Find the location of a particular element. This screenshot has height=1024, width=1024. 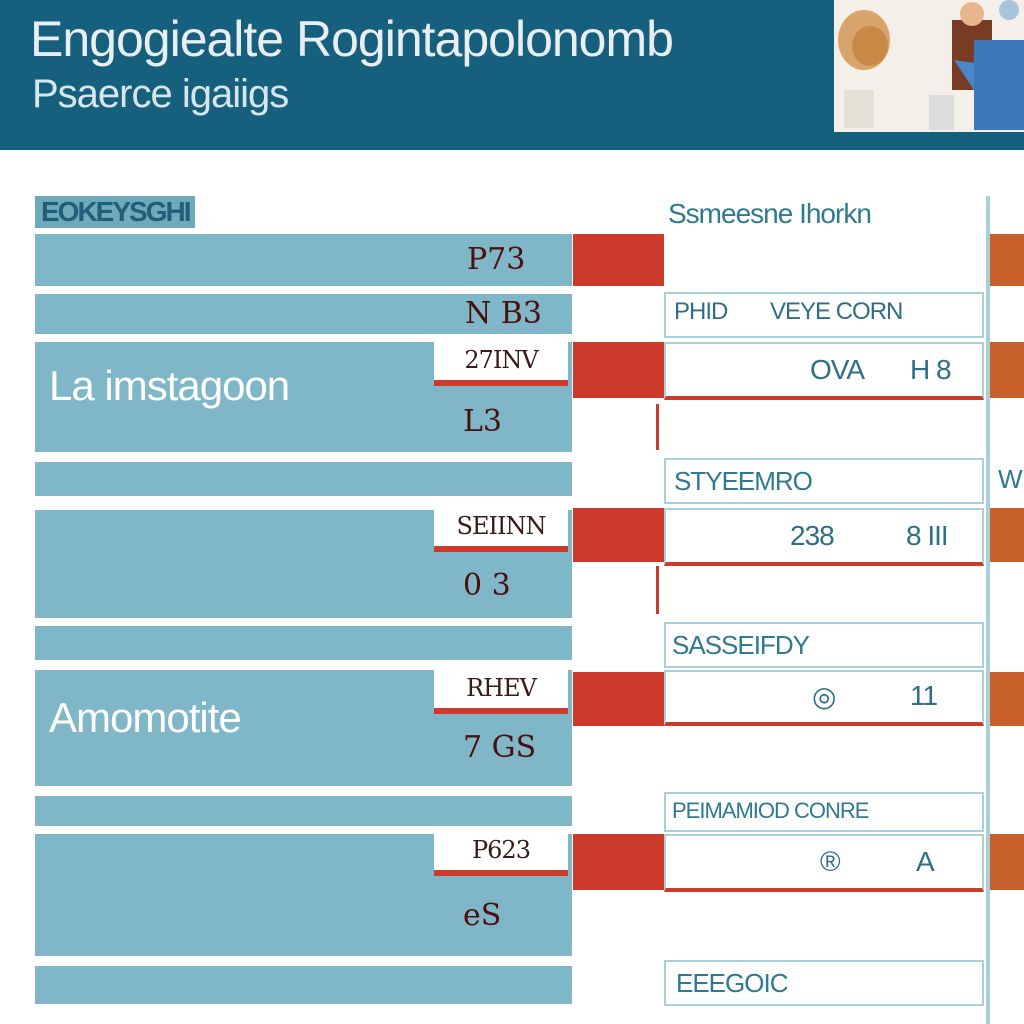

right-row-5: SASSEIFDY is located at coordinates (824, 645).